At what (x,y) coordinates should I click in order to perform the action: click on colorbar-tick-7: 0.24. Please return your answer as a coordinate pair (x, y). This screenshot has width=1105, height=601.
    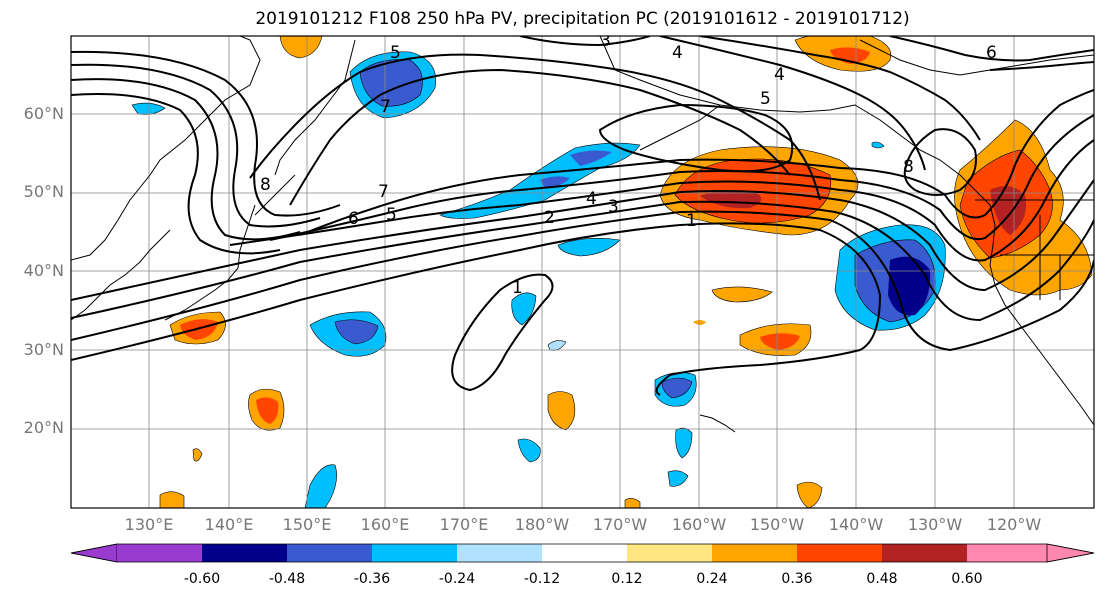
    Looking at the image, I should click on (712, 579).